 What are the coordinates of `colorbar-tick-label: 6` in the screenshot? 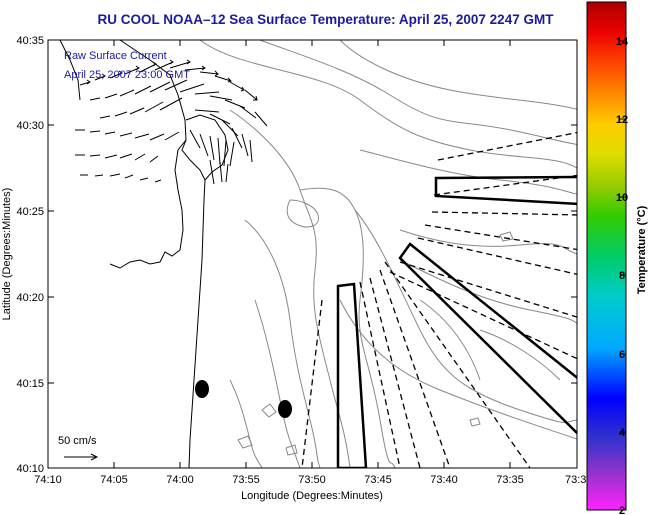 It's located at (622, 355).